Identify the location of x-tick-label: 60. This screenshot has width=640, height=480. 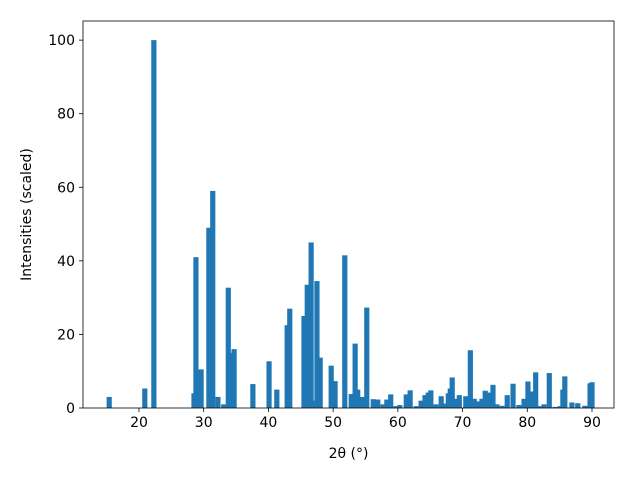
(398, 423).